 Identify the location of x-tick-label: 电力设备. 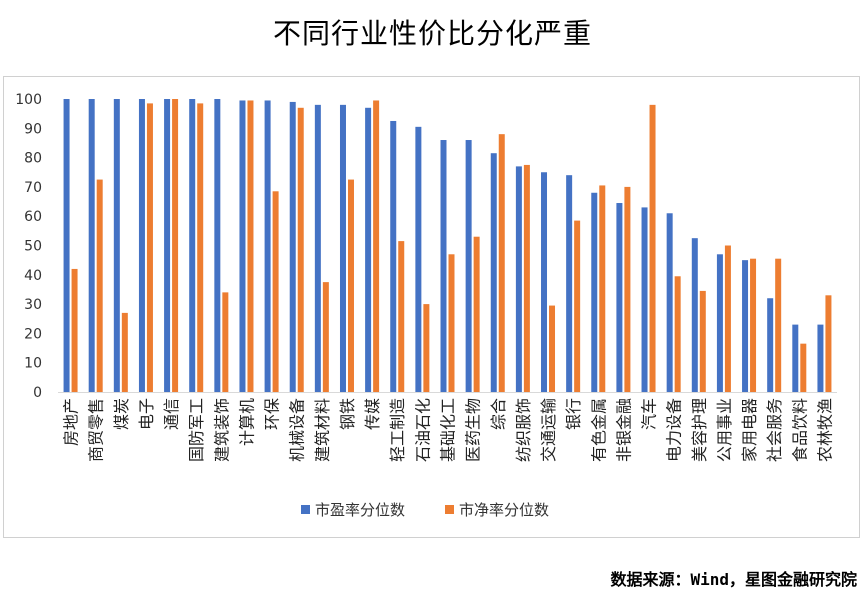
(674, 430).